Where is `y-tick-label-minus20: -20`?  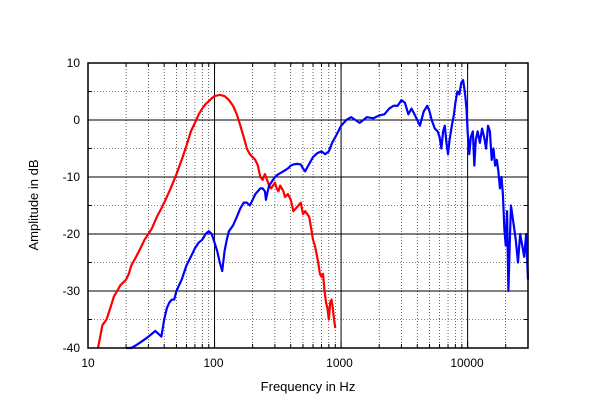 y-tick-label-minus20: -20 is located at coordinates (72, 234).